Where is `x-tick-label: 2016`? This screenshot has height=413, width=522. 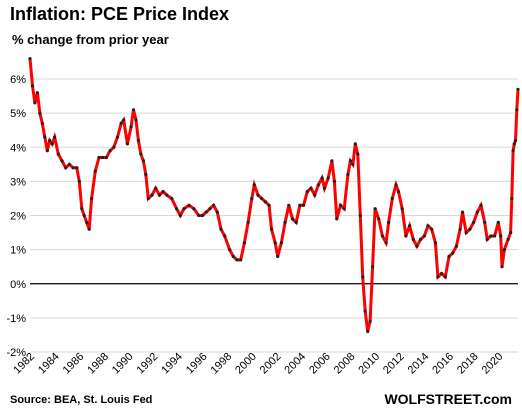
x-tick-label: 2016 is located at coordinates (443, 364).